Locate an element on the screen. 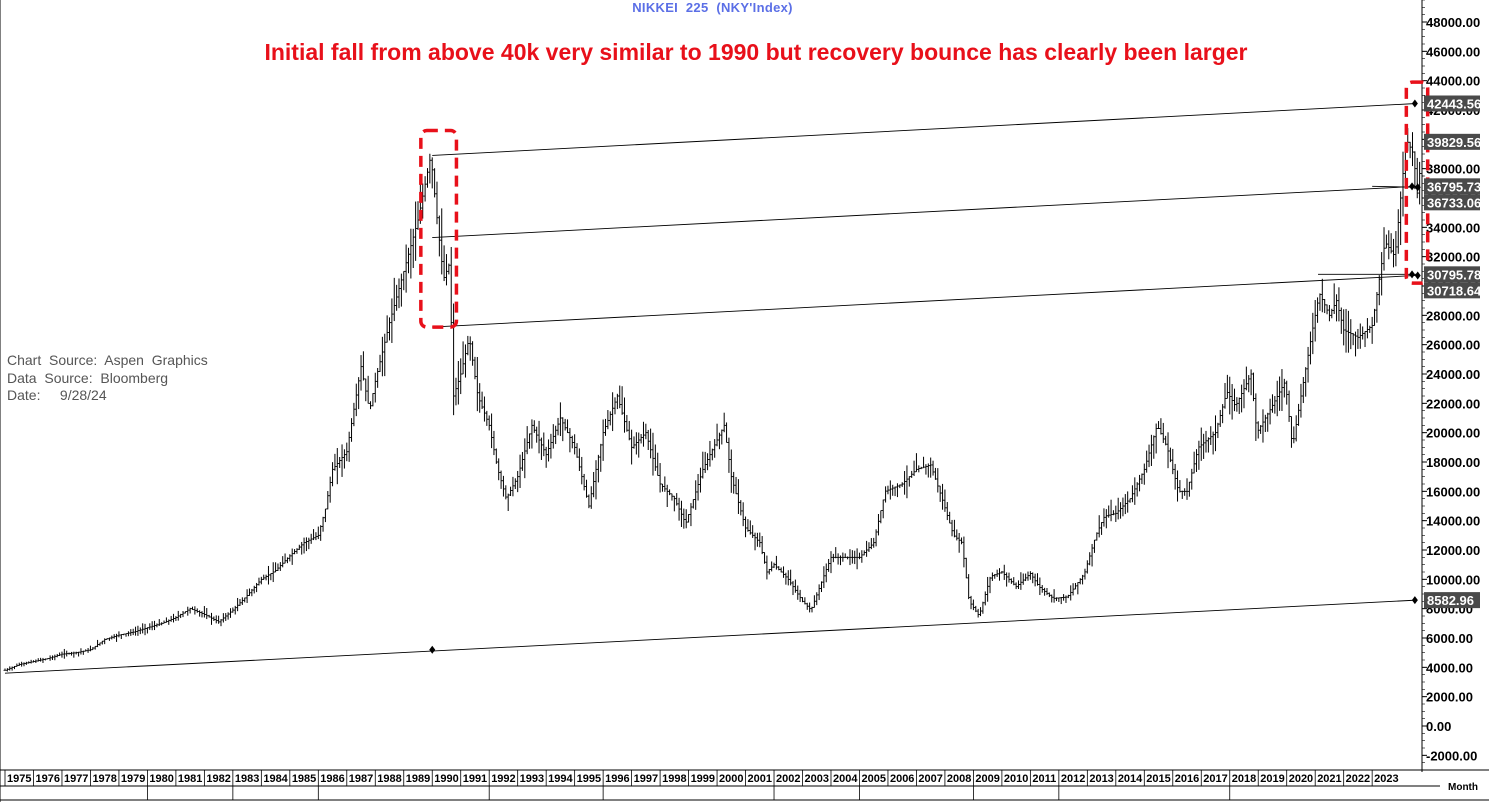 This screenshot has height=807, width=1489. price-label: 36795.73 is located at coordinates (1452, 186).